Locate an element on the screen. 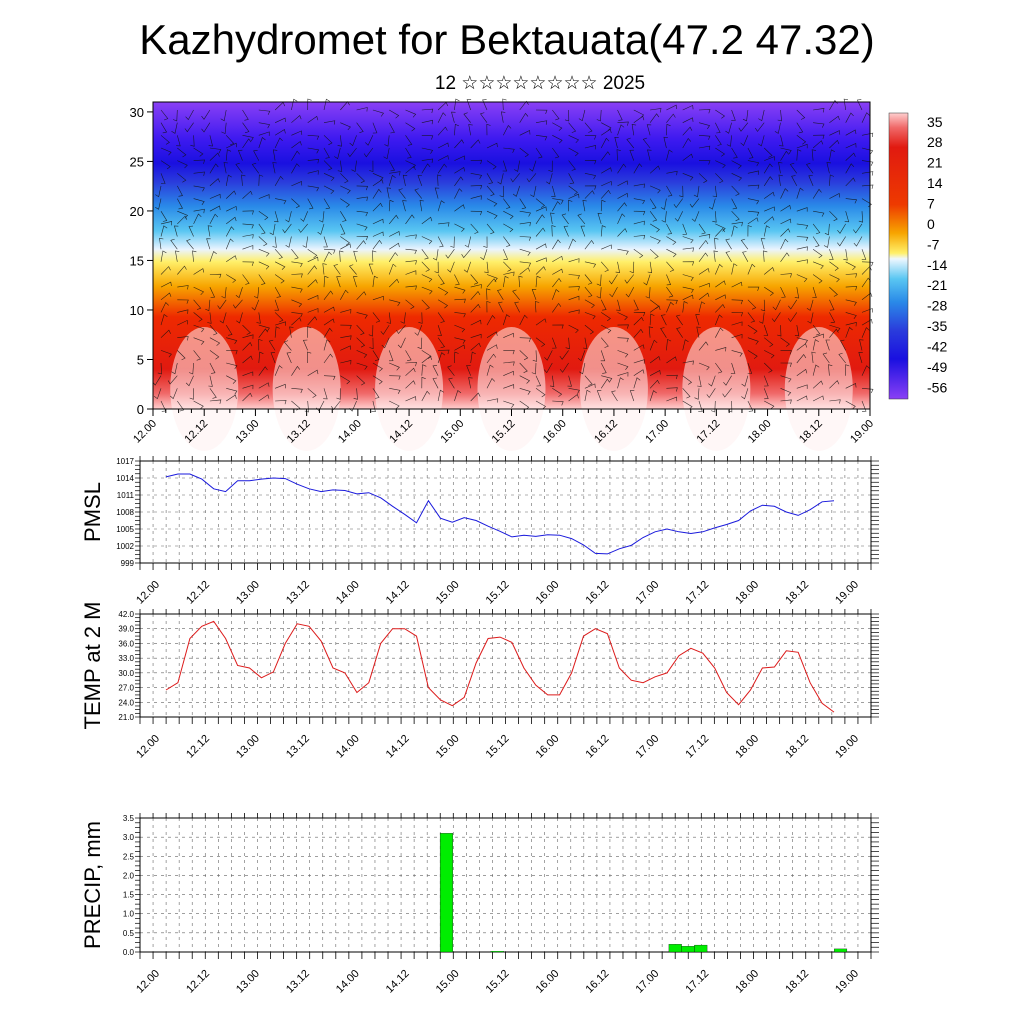 Image resolution: width=1024 pixels, height=1024 pixels. cs-xtick-label: 16.00 is located at coordinates (555, 432).